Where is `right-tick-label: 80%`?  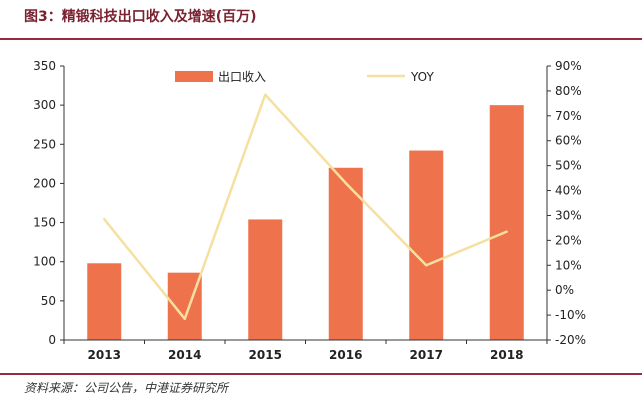
right-tick-label: 80% is located at coordinates (568, 91).